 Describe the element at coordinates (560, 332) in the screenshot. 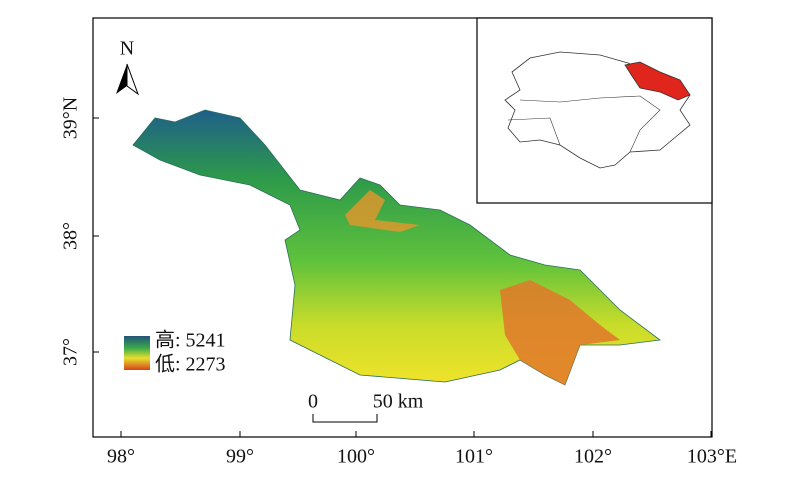

I see `low-elevation-area` at that location.